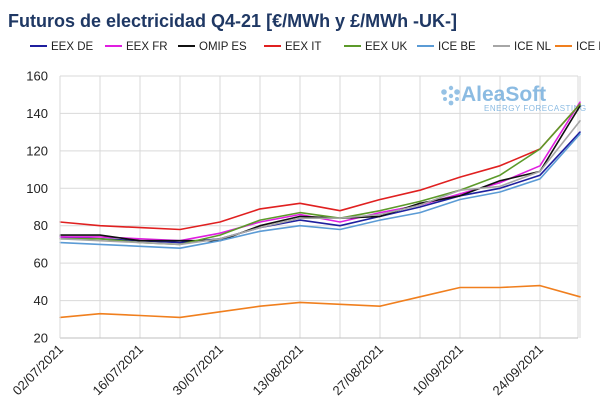 The width and height of the screenshot is (600, 418). What do you see at coordinates (37, 76) in the screenshot?
I see `y-tick-label: 160` at bounding box center [37, 76].